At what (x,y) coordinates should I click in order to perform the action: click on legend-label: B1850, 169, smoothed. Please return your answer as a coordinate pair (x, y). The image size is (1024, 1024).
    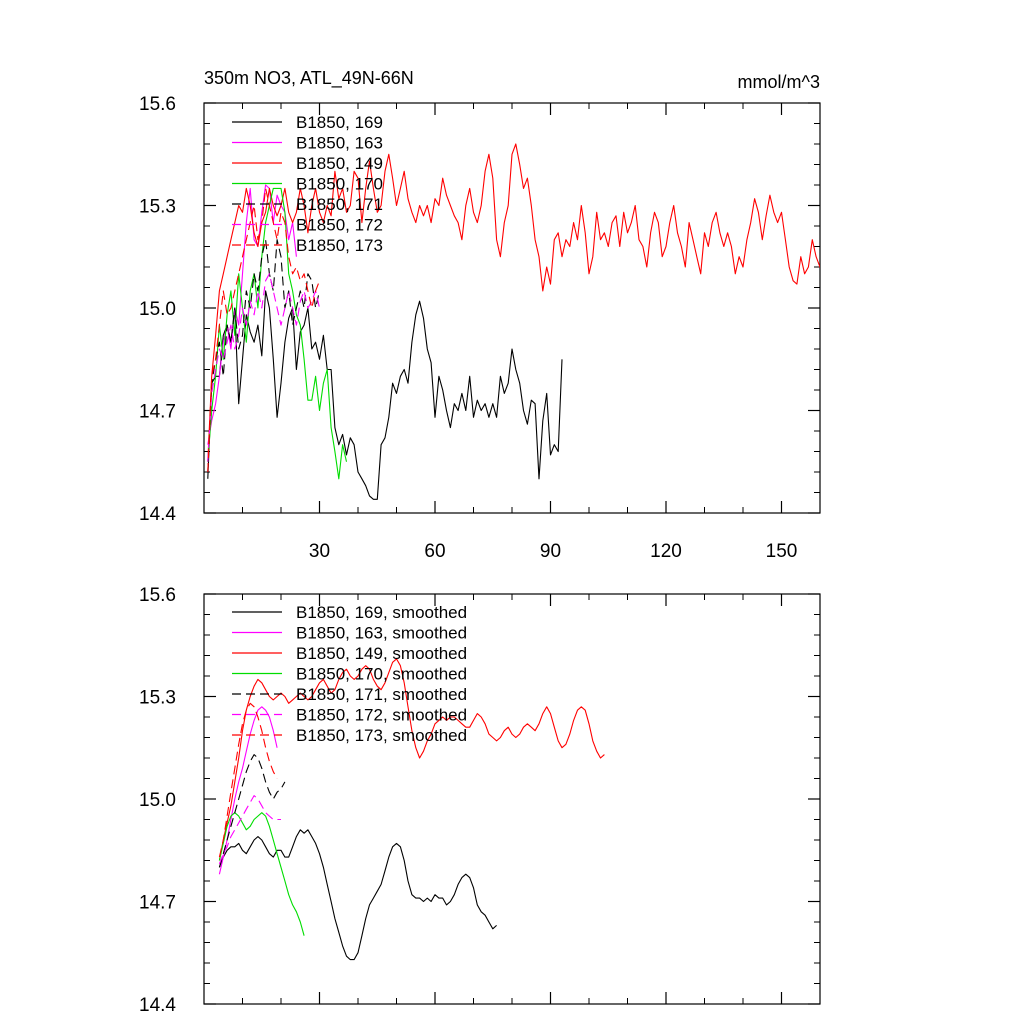
    Looking at the image, I should click on (381, 612).